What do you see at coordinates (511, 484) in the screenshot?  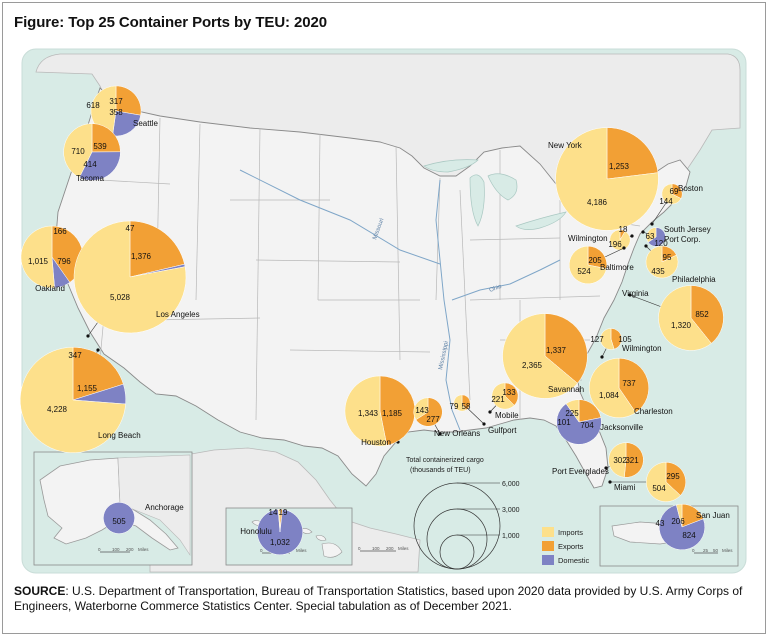 I see `legend-size-6000: 6,000` at bounding box center [511, 484].